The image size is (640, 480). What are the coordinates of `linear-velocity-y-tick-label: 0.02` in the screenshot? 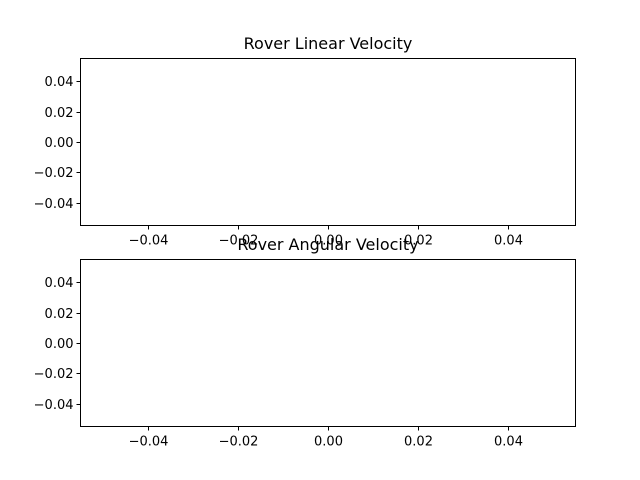 It's located at (59, 113).